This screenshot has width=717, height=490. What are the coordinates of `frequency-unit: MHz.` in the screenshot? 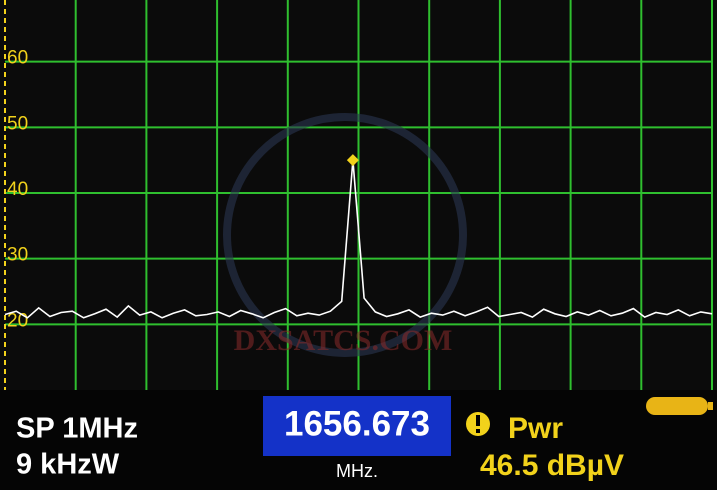 It's located at (357, 471).